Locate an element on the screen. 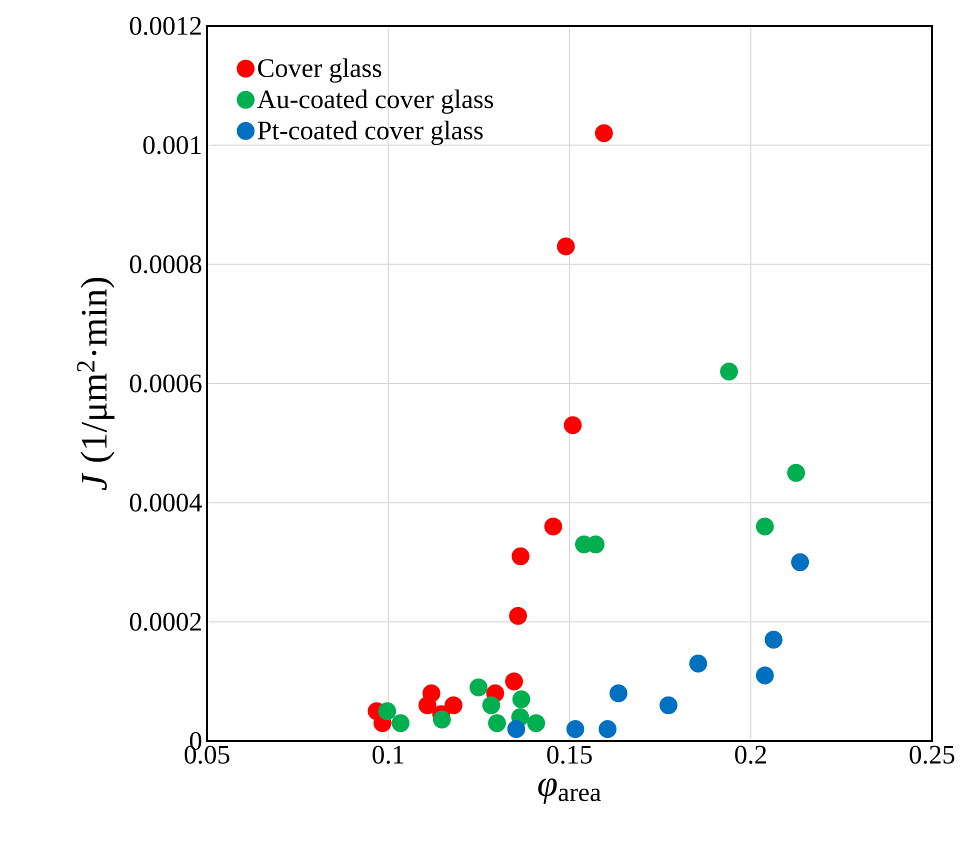 This screenshot has width=963, height=860. y-axis-title: J (1/μm$^{2}$·min) is located at coordinates (95, 384).